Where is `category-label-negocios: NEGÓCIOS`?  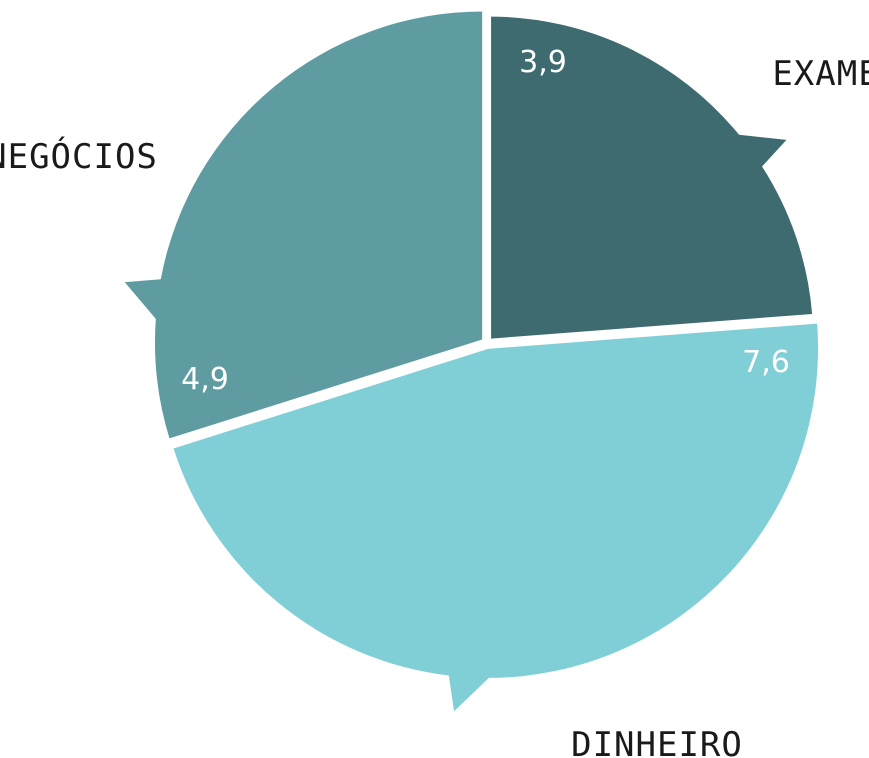 category-label-negocios: NEGÓCIOS is located at coordinates (79, 156).